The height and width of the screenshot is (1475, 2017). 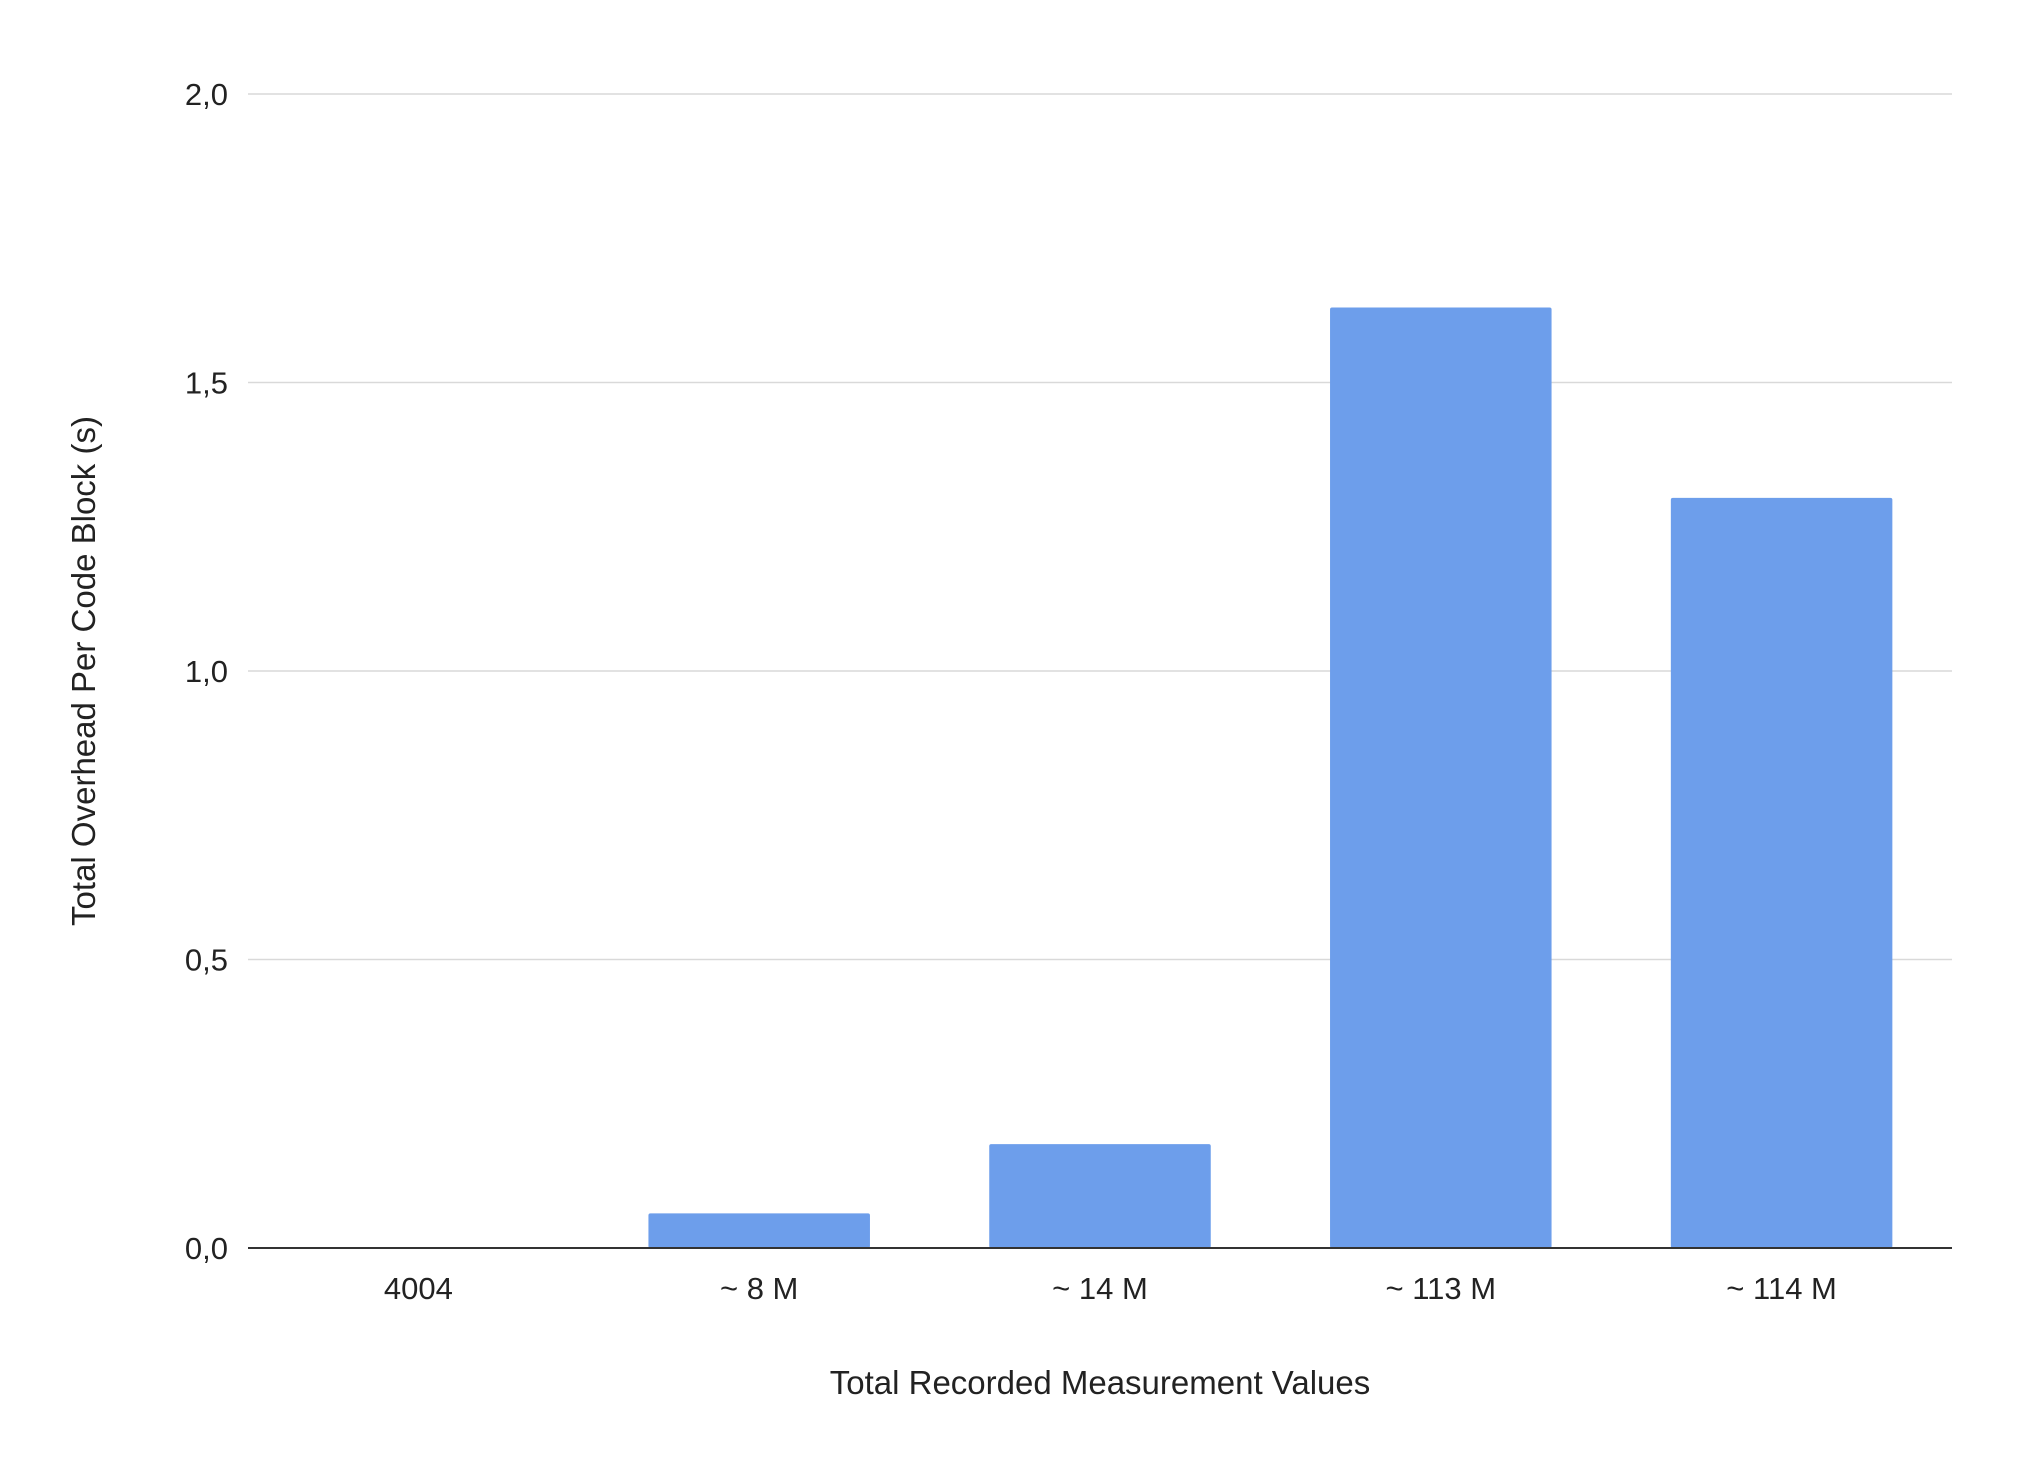 I want to click on x-tick-label: 4004, so click(x=418, y=1288).